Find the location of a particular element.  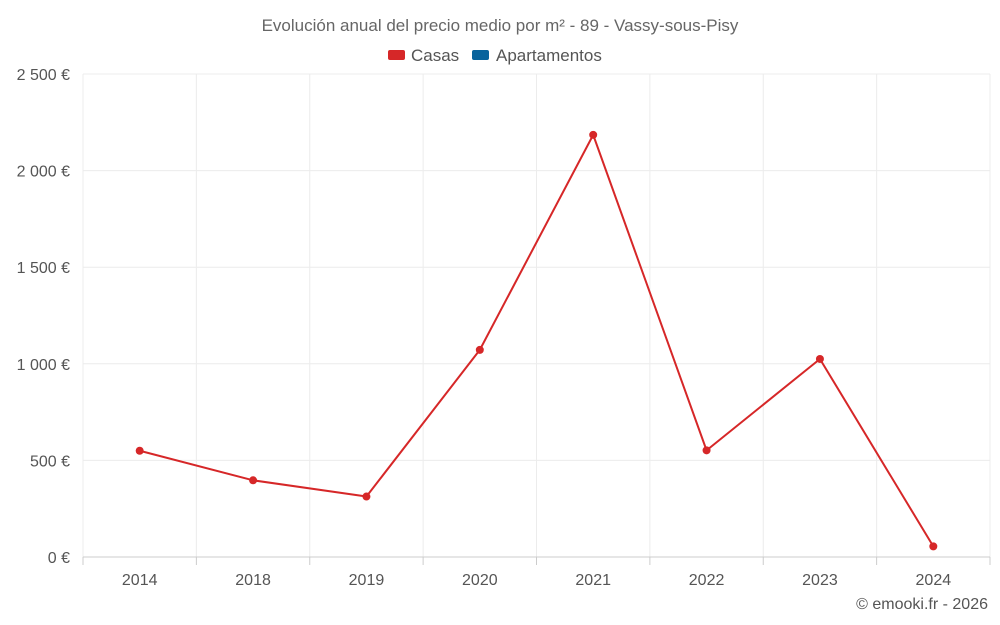

data-point-casas-2020 is located at coordinates (479, 349).